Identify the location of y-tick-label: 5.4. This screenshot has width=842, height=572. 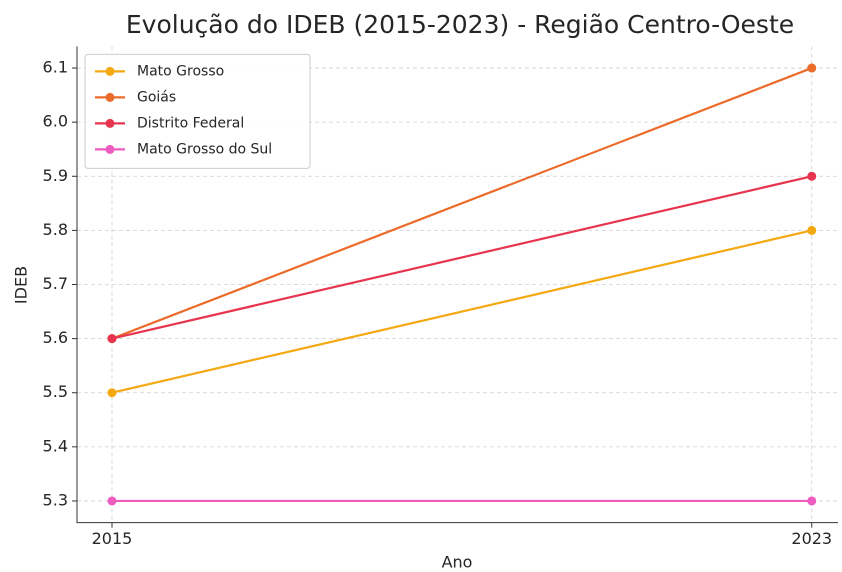
(55, 445).